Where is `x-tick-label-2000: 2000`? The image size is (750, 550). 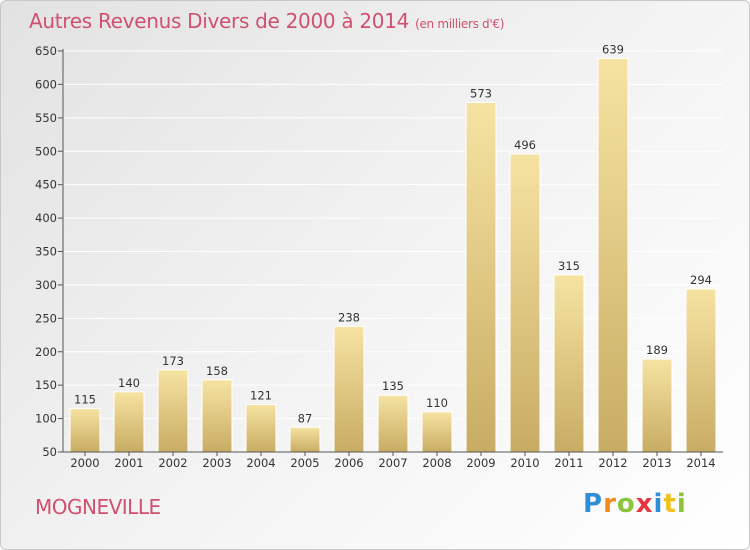
x-tick-label-2000: 2000 is located at coordinates (84, 463).